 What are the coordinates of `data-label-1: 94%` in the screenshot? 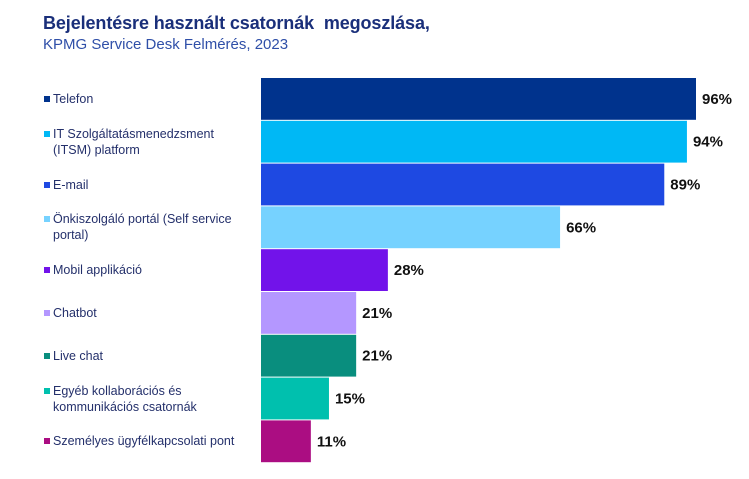 It's located at (708, 142).